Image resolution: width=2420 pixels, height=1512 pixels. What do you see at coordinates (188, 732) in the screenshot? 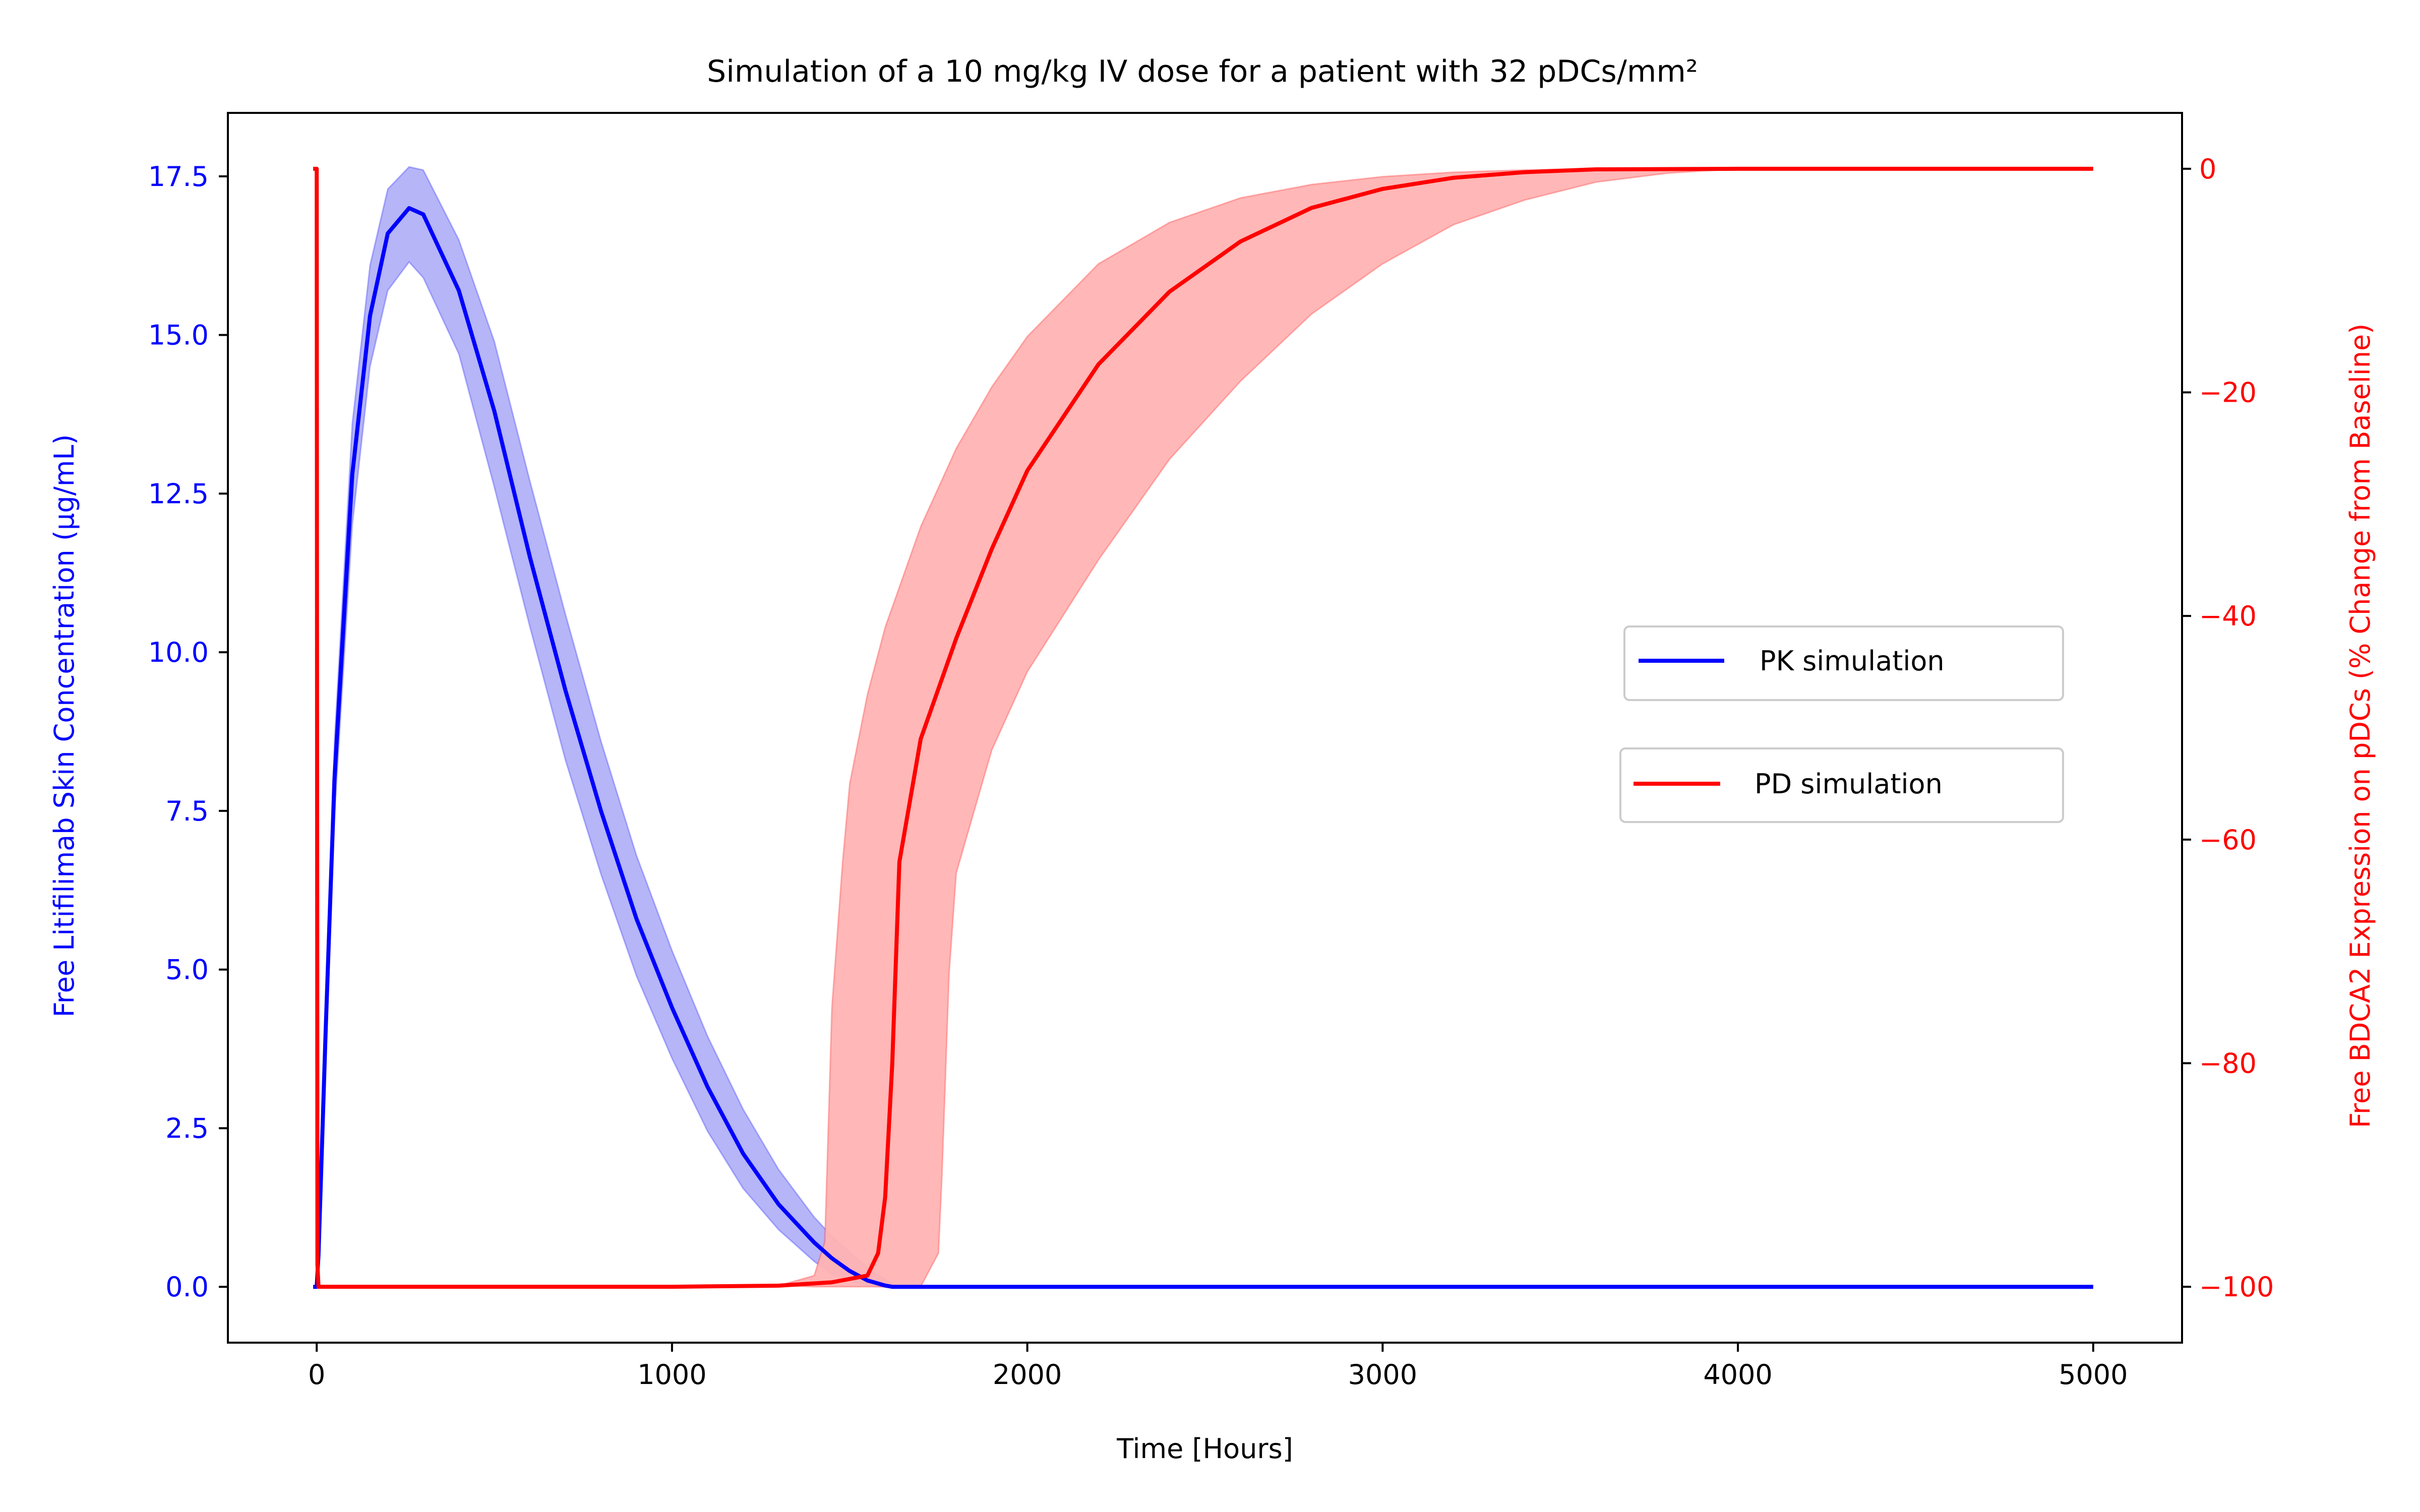
I see `y-axis-left-ticks: 0.0 2.5 5.0 7.5 10.0 12.5 15.0 17.5` at bounding box center [188, 732].